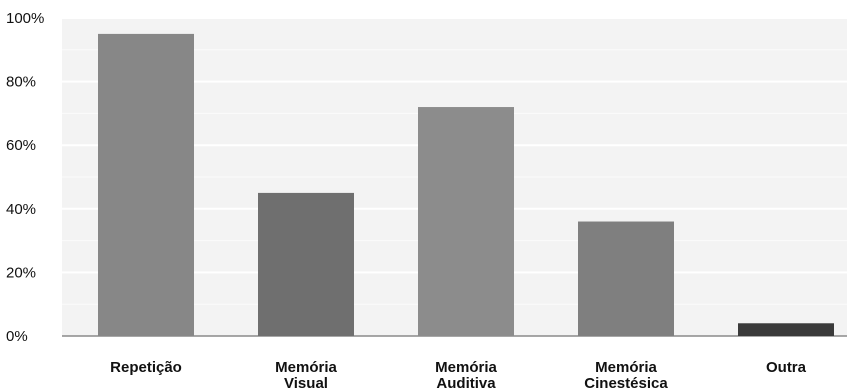  What do you see at coordinates (306, 383) in the screenshot?
I see `x-category-label-line: Visual` at bounding box center [306, 383].